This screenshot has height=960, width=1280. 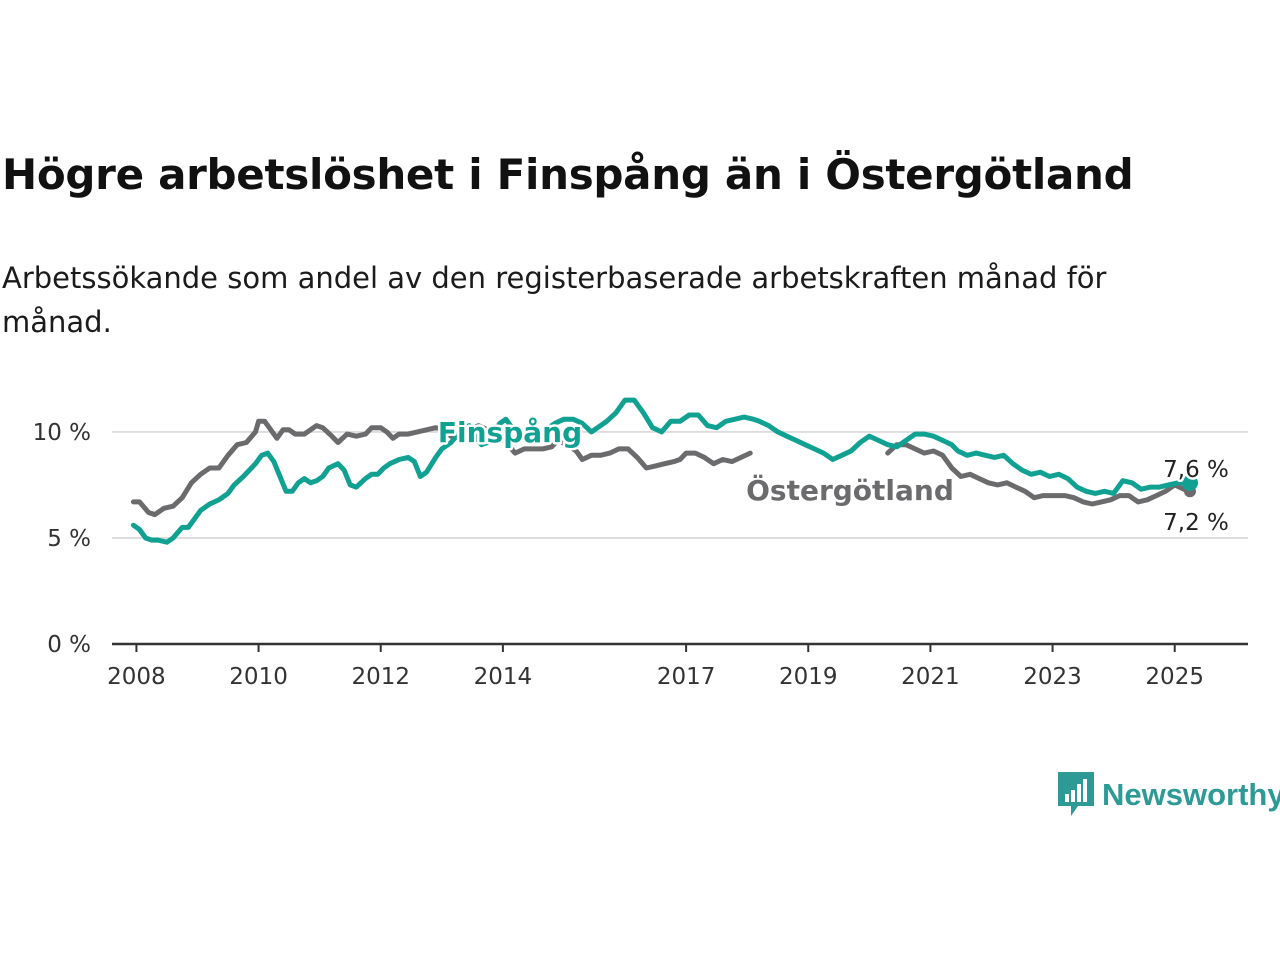 I want to click on x-tick-label: 2019, so click(x=808, y=677).